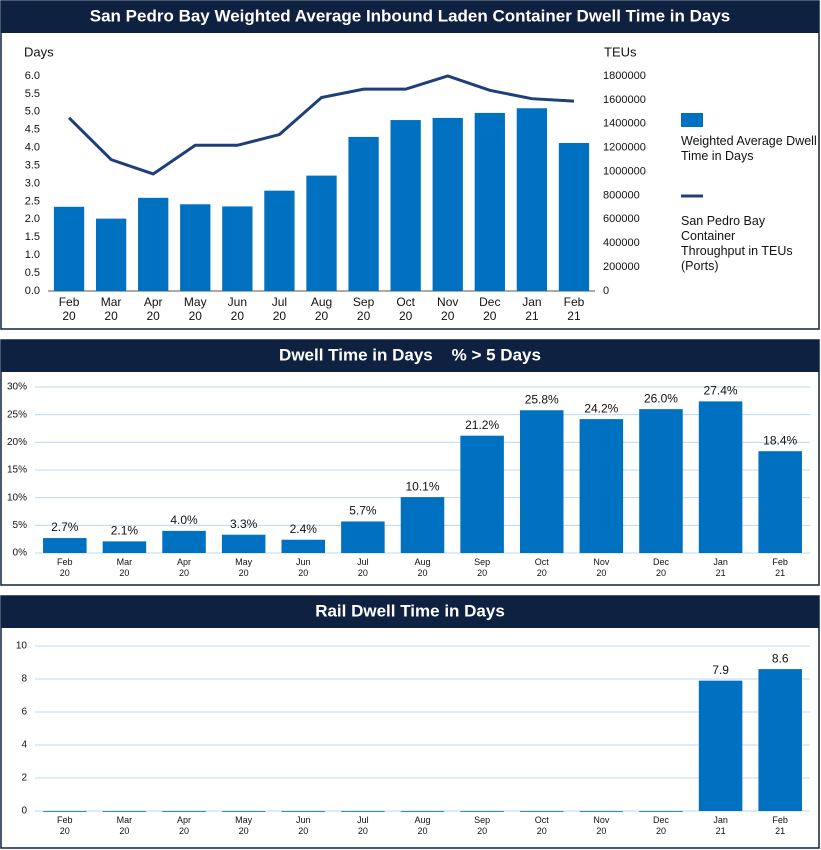 Image resolution: width=821 pixels, height=850 pixels. What do you see at coordinates (542, 399) in the screenshot?
I see `data-label: 25.8%` at bounding box center [542, 399].